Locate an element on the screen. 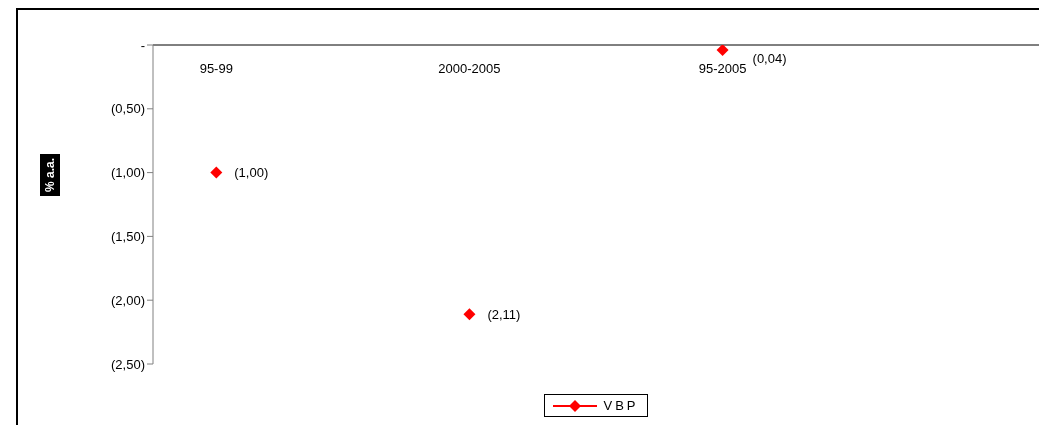 The width and height of the screenshot is (1039, 433). legend-label: VBP is located at coordinates (621, 405).